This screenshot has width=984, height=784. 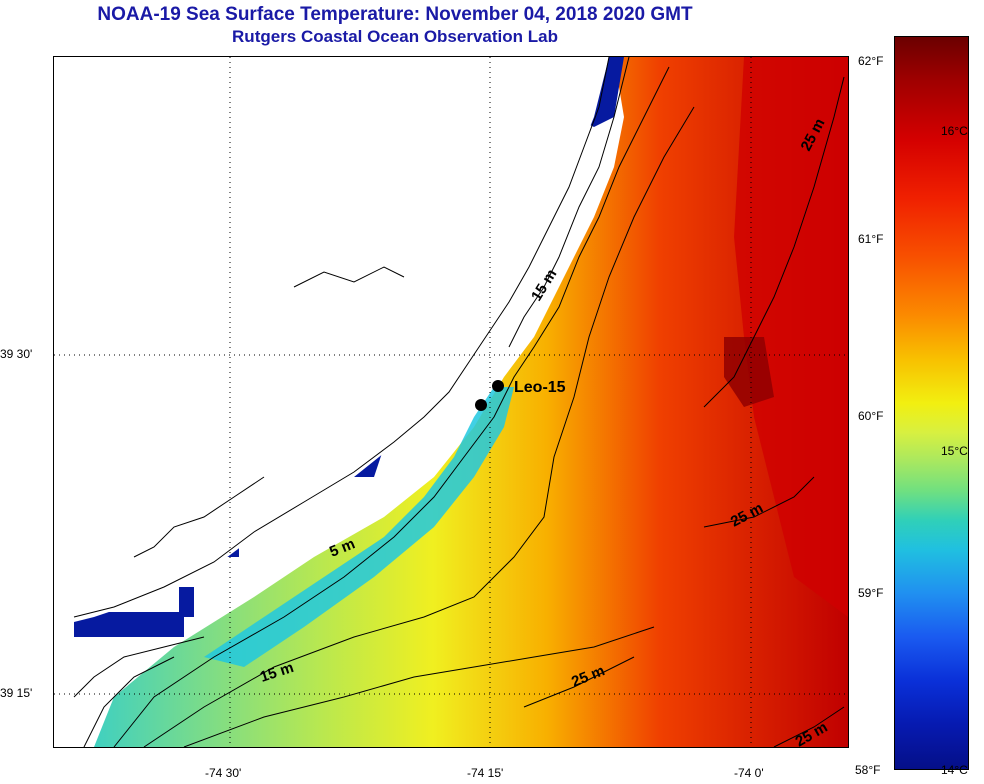 I want to click on cbar-f-61: 61°F, so click(x=871, y=239).